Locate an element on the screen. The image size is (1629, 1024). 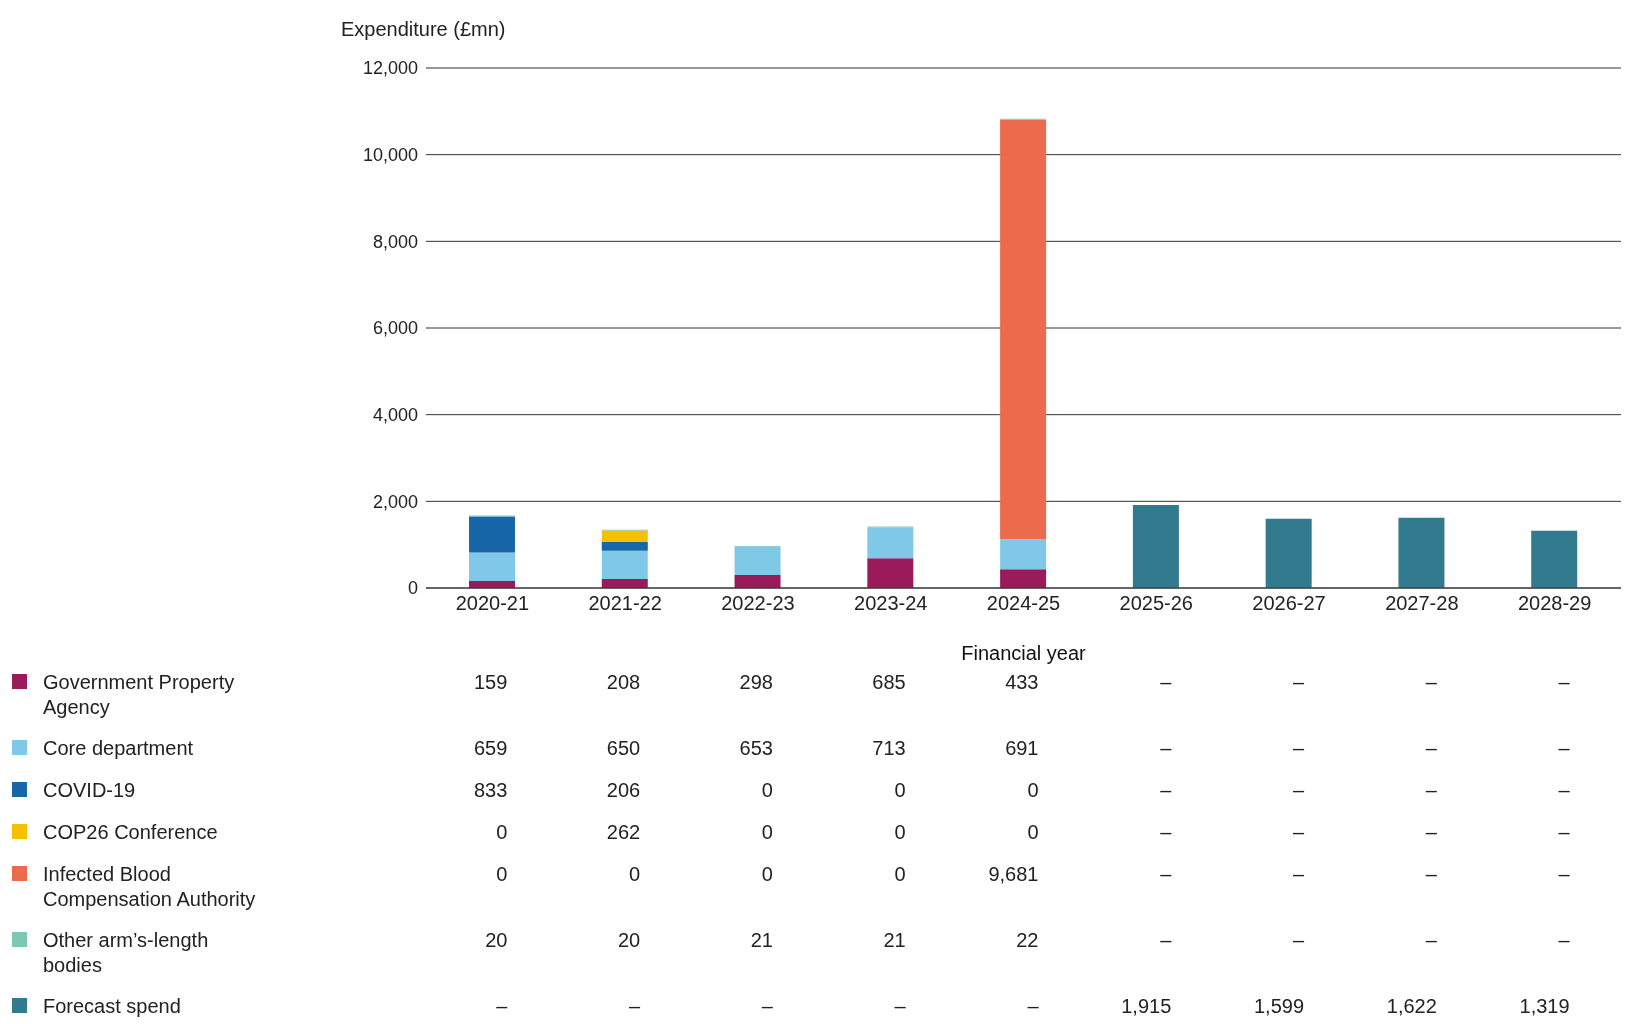
y-tick-label: 12,000 is located at coordinates (390, 68).